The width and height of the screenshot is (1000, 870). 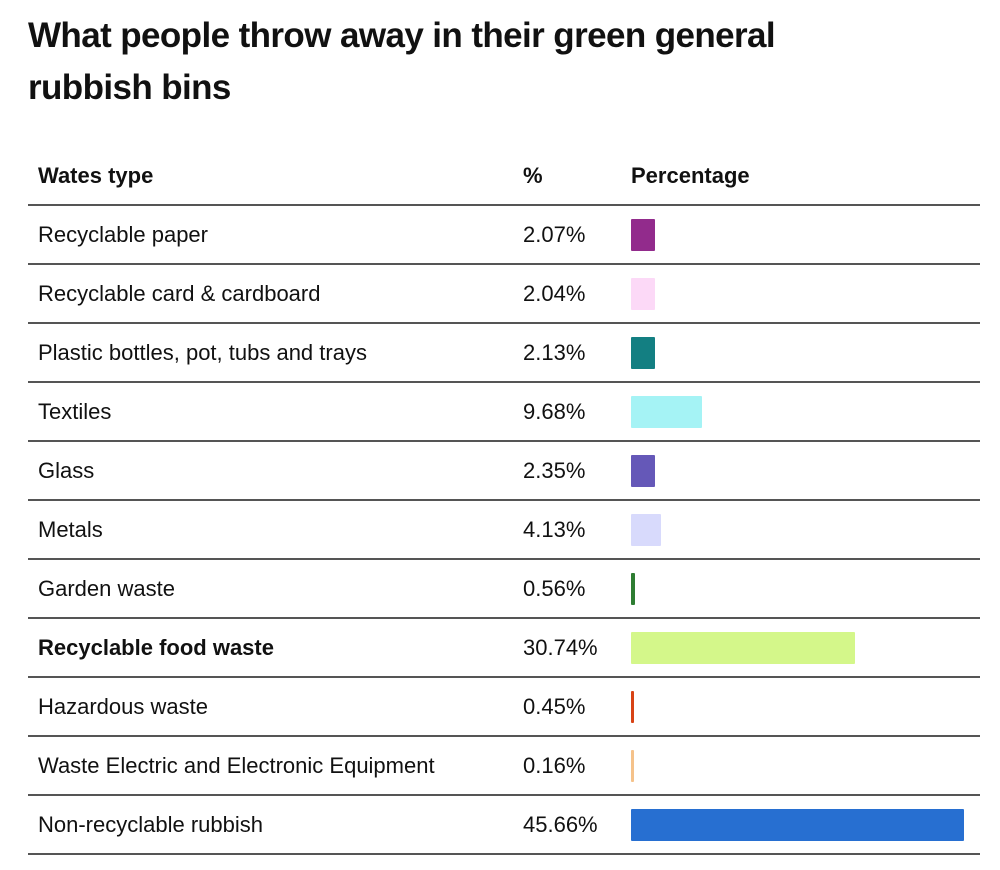 What do you see at coordinates (577, 235) in the screenshot?
I see `percent-value: 2.07%` at bounding box center [577, 235].